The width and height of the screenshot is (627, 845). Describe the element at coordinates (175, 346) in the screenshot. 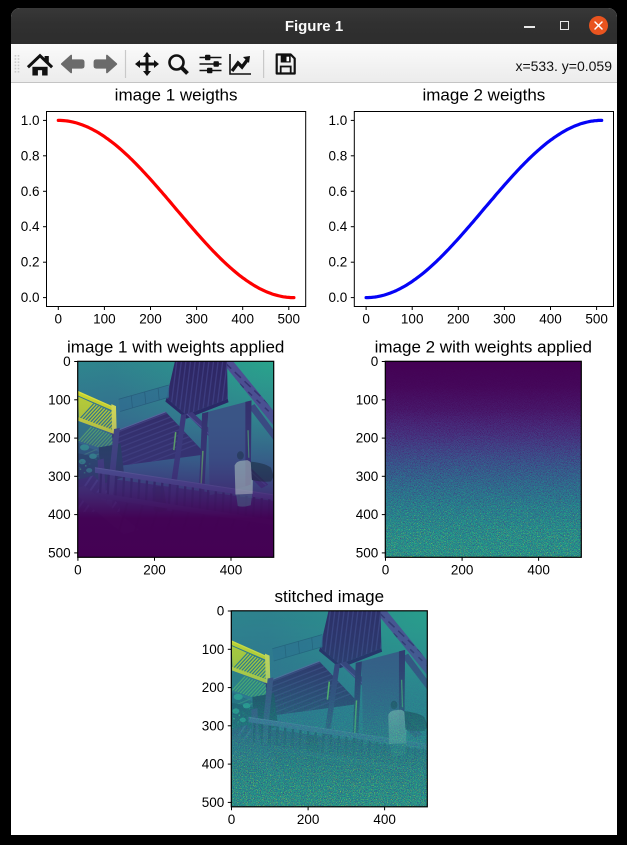

I see `svg-text: image 1 with weights applied` at that location.